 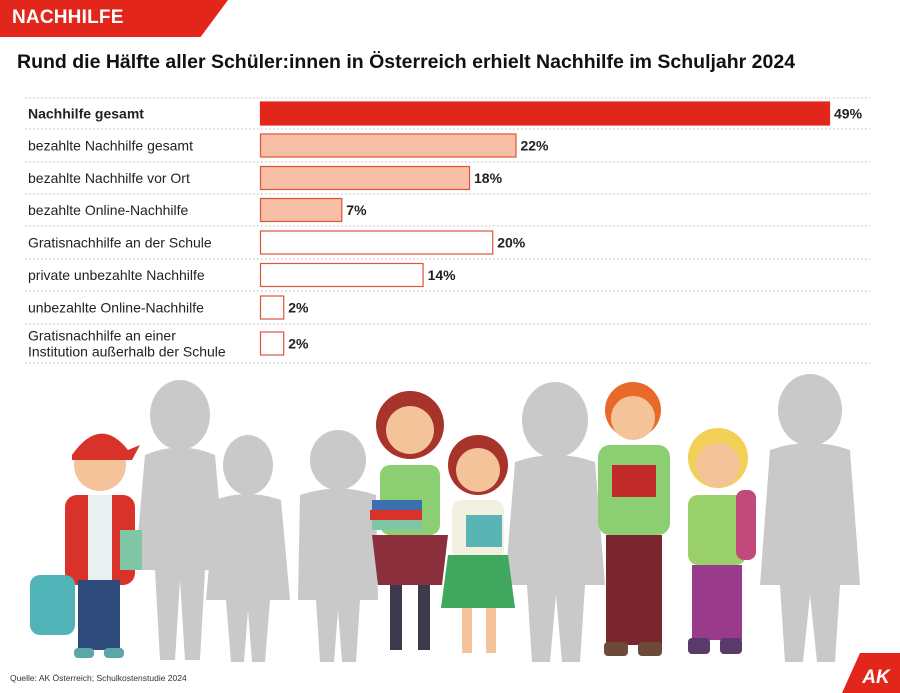 What do you see at coordinates (120, 243) in the screenshot?
I see `category-label: Gratisnachhilfe an der Schule` at bounding box center [120, 243].